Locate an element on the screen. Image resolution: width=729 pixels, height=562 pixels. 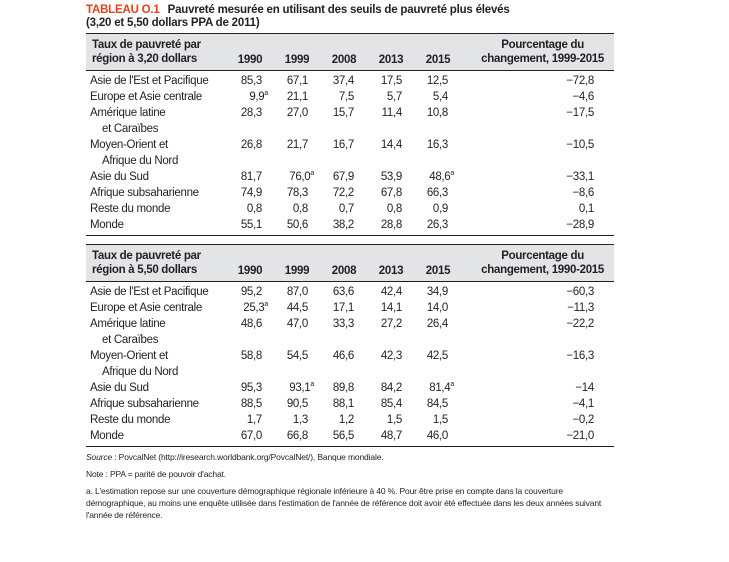
value-cell: 27,0 is located at coordinates (297, 113).